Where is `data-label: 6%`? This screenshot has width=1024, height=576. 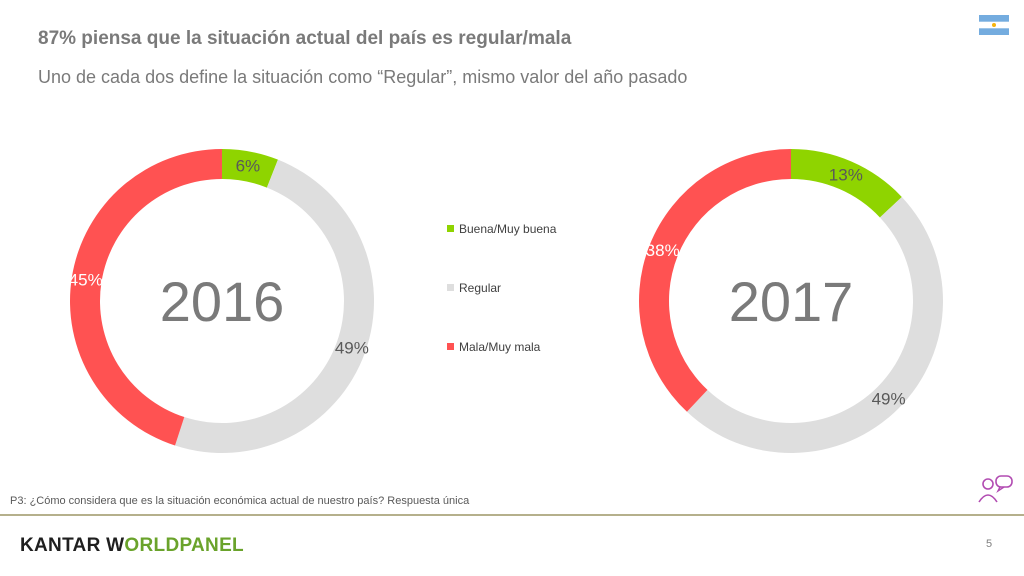 data-label: 6% is located at coordinates (248, 165).